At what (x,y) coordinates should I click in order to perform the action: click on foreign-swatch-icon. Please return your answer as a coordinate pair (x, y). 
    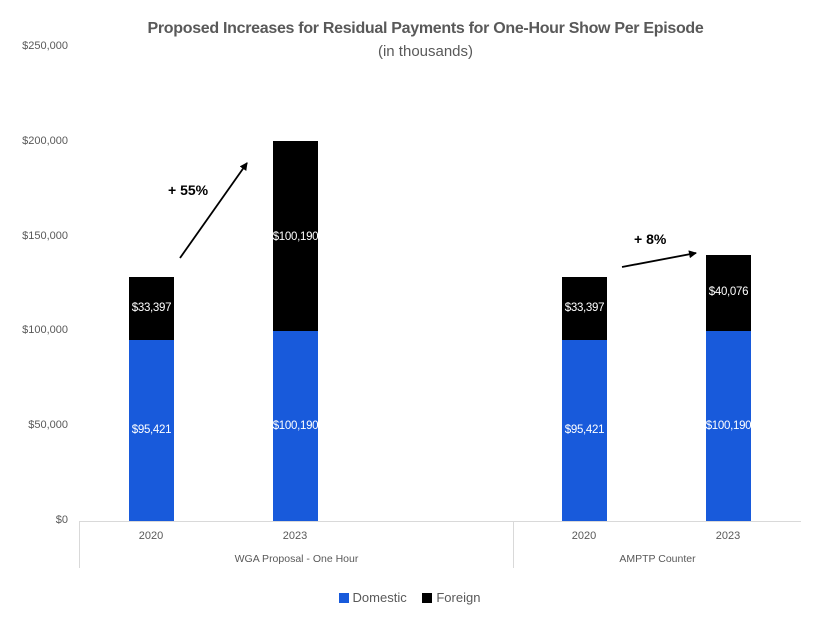
    Looking at the image, I should click on (427, 597).